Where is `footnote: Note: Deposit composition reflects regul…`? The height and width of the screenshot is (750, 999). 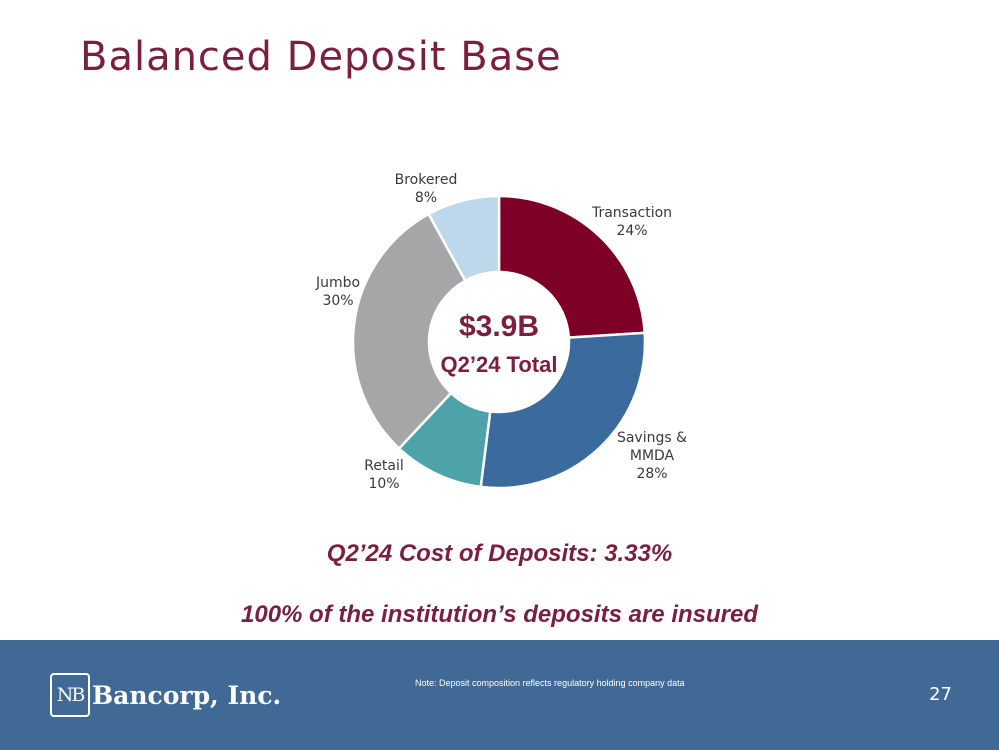
footnote: Note: Deposit composition reflects regul… is located at coordinates (550, 683).